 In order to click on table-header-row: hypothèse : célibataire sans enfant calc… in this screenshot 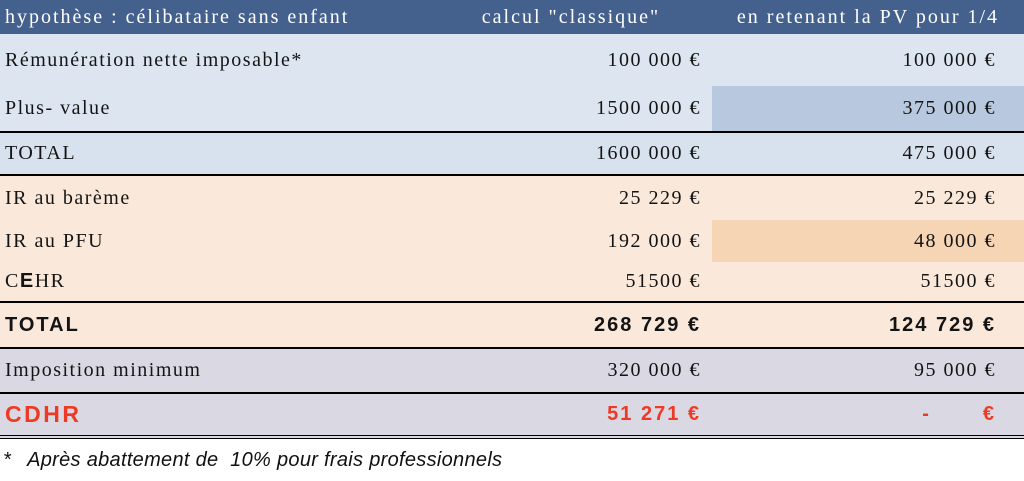, I will do `click(512, 17)`.